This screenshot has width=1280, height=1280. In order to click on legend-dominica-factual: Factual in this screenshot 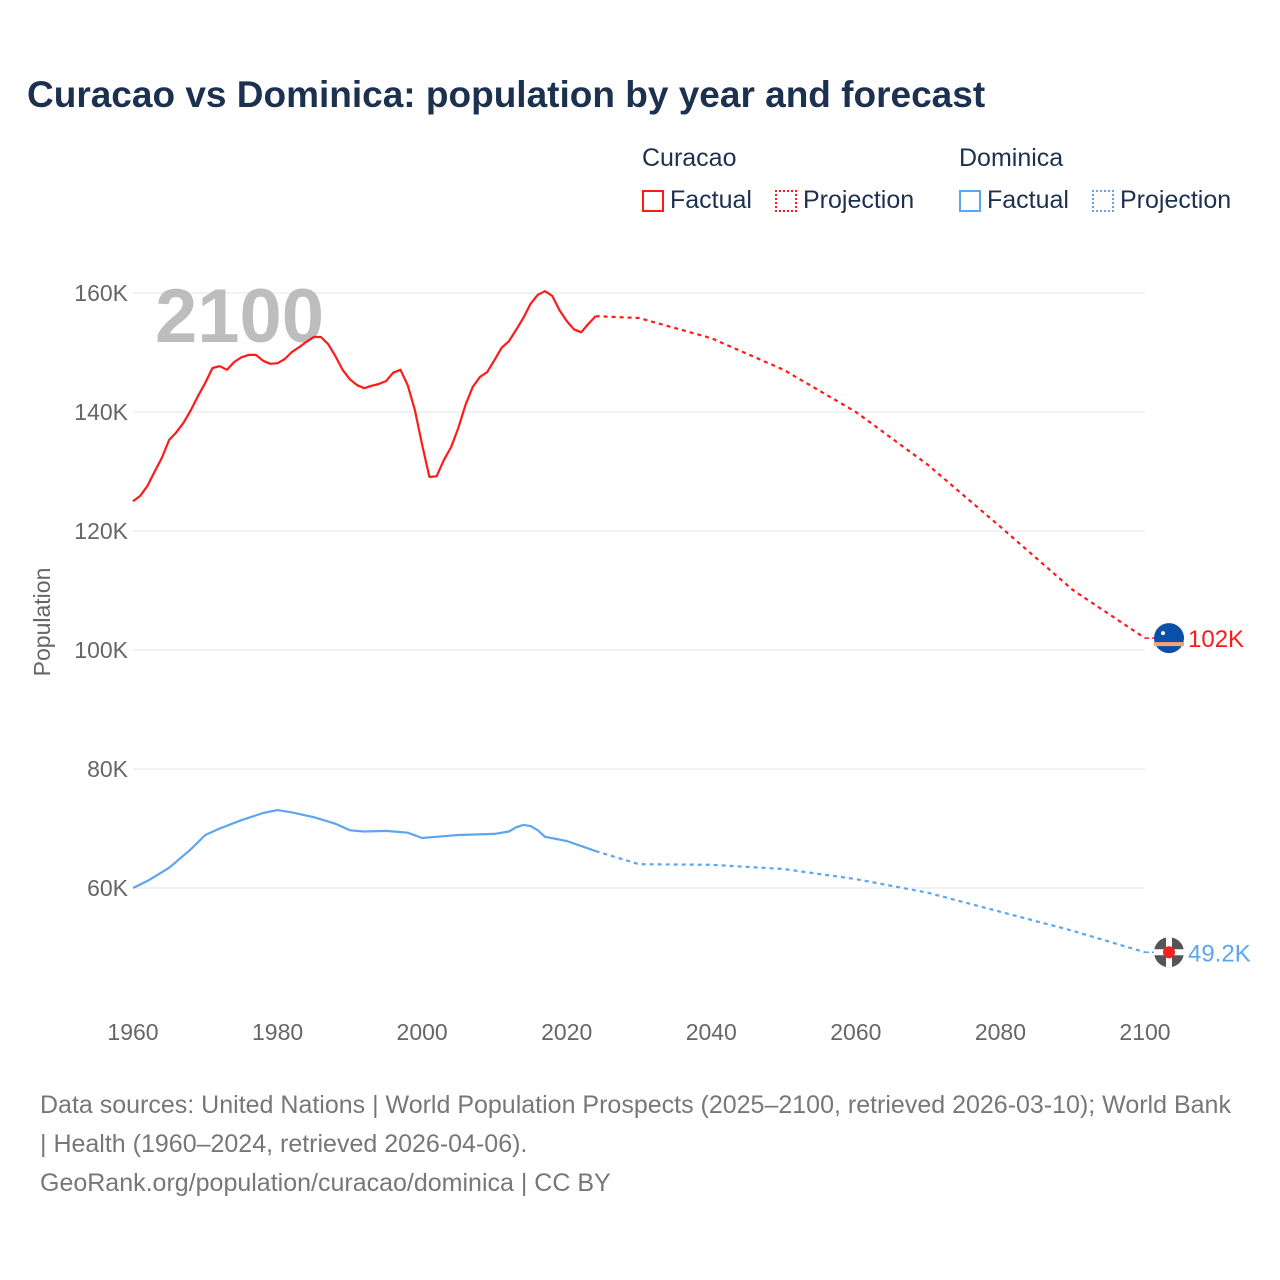, I will do `click(1014, 200)`.